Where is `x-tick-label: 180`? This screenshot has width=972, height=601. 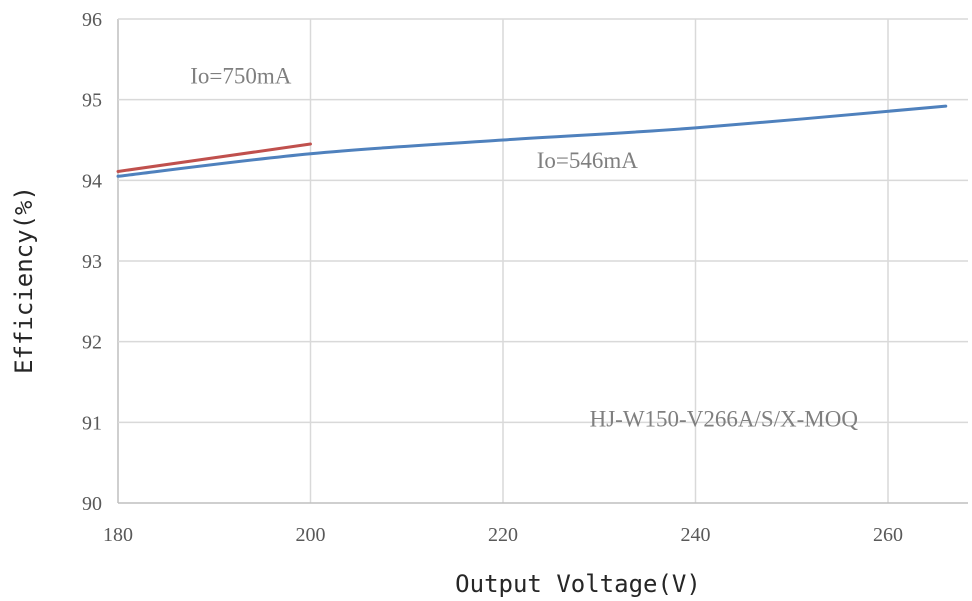
x-tick-label: 180 is located at coordinates (118, 535).